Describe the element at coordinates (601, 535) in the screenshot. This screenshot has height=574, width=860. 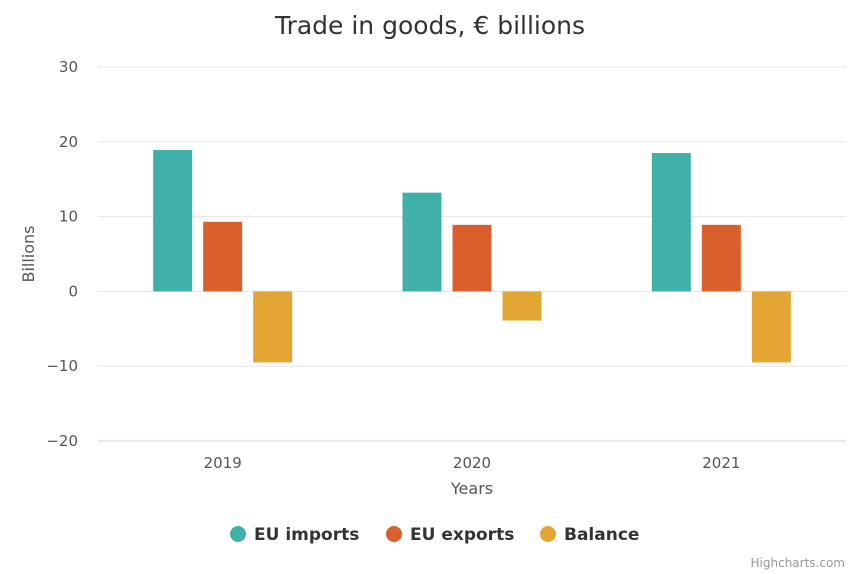
I see `legend-label: Balance` at that location.